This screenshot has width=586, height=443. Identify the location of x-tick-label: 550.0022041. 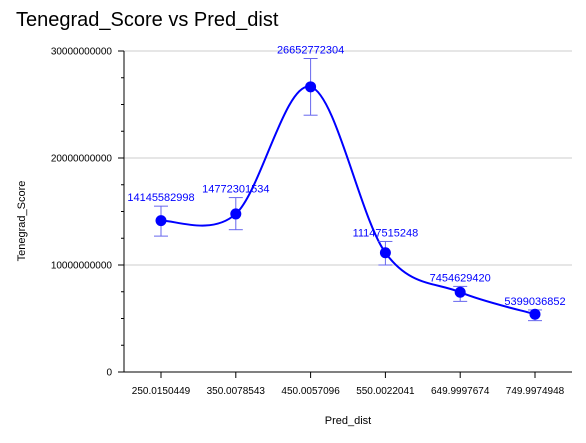
(385, 391).